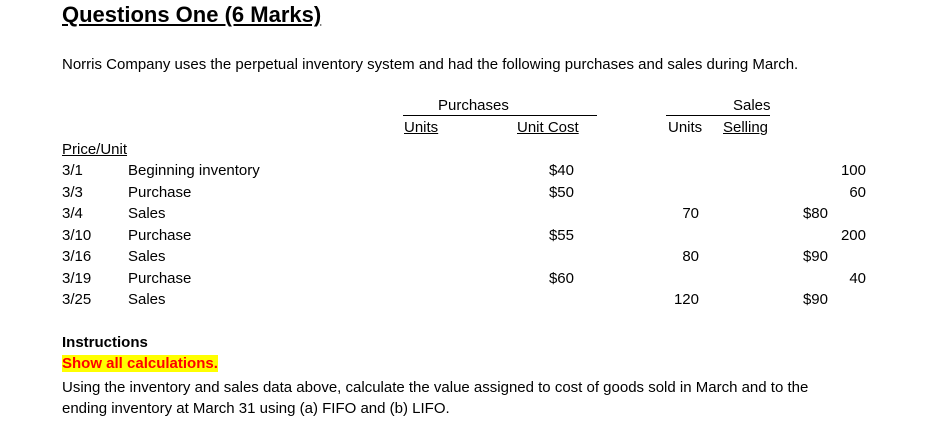  Describe the element at coordinates (95, 149) in the screenshot. I see `price-unit-header: Price/Unit` at that location.